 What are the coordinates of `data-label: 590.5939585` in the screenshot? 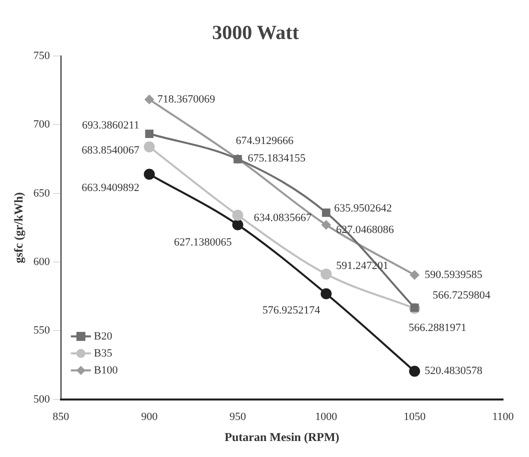 It's located at (453, 274).